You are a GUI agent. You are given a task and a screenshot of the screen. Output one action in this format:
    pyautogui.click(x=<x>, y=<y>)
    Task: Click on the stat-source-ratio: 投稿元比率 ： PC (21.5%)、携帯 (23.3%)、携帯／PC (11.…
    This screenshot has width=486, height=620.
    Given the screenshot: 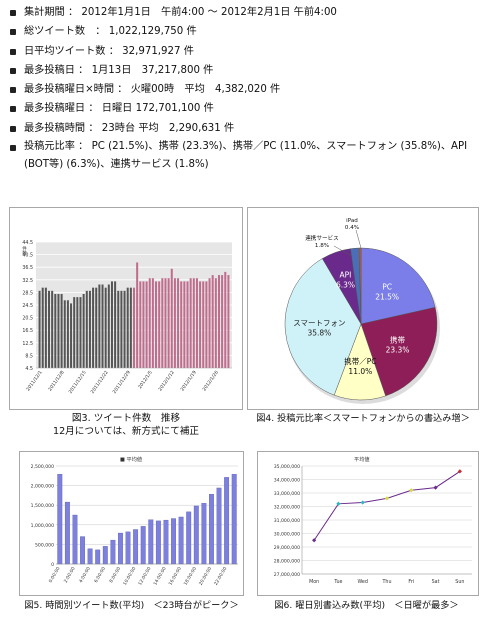 What is the action you would take?
    pyautogui.click(x=244, y=156)
    